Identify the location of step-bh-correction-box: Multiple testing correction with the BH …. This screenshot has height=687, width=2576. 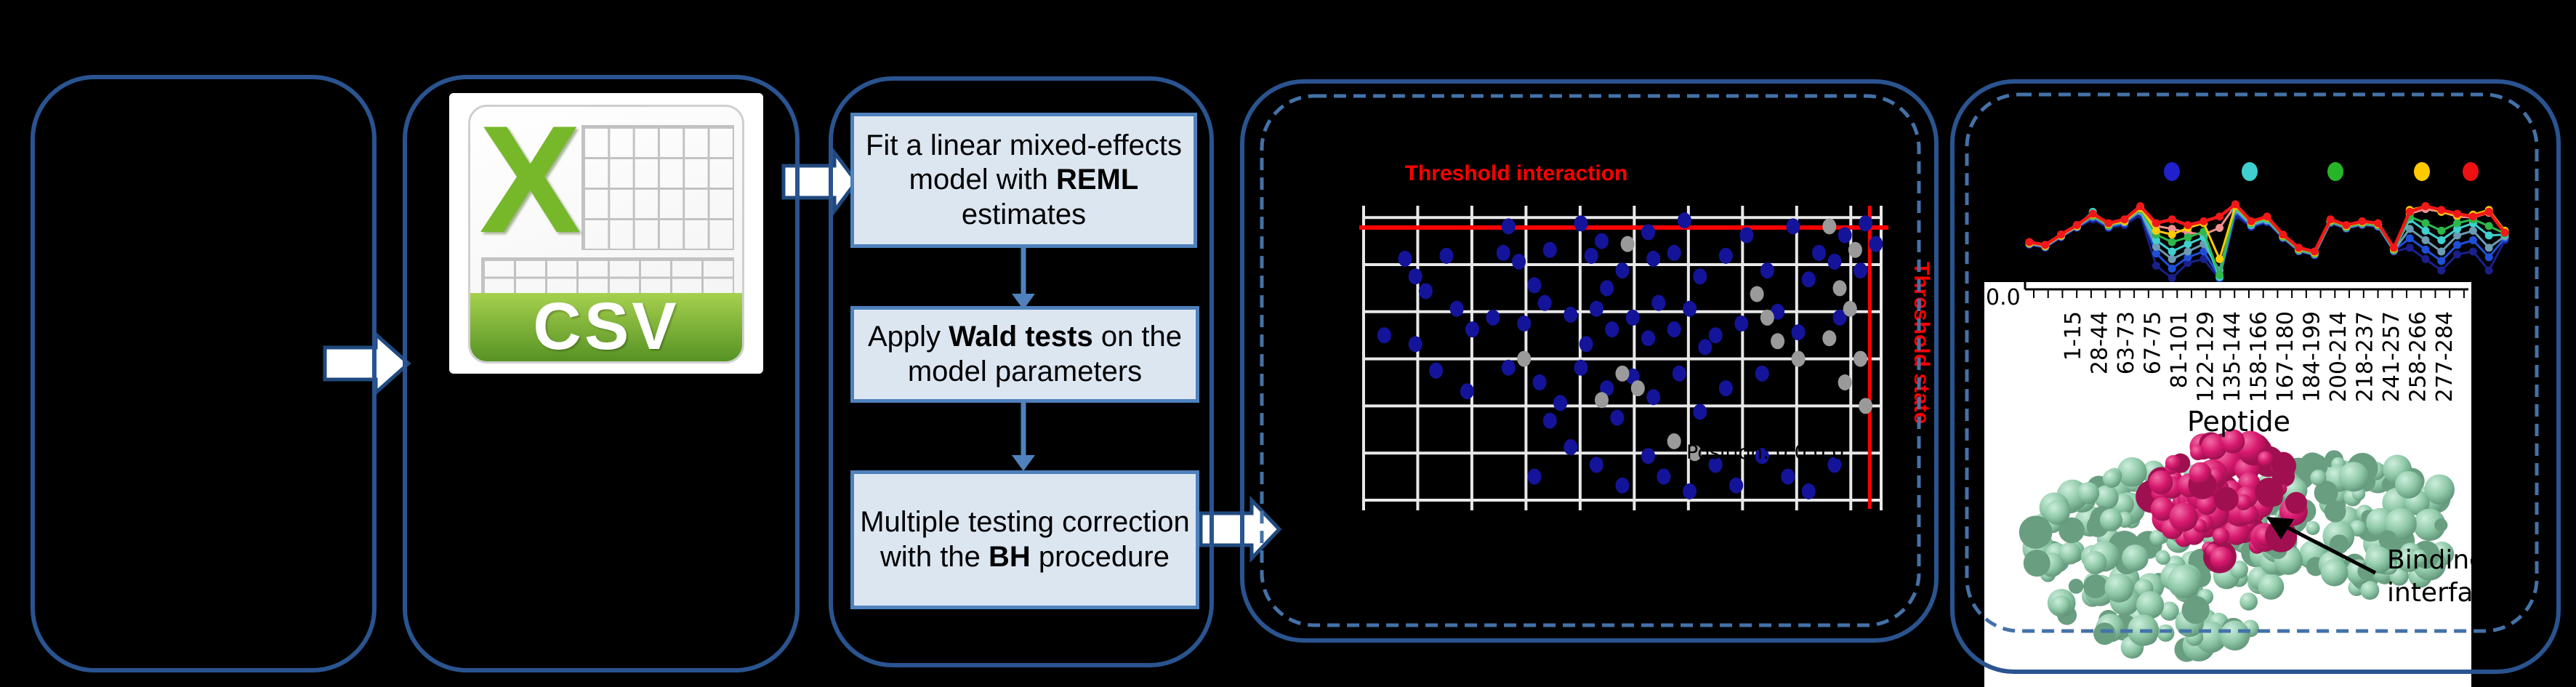
(1024, 539).